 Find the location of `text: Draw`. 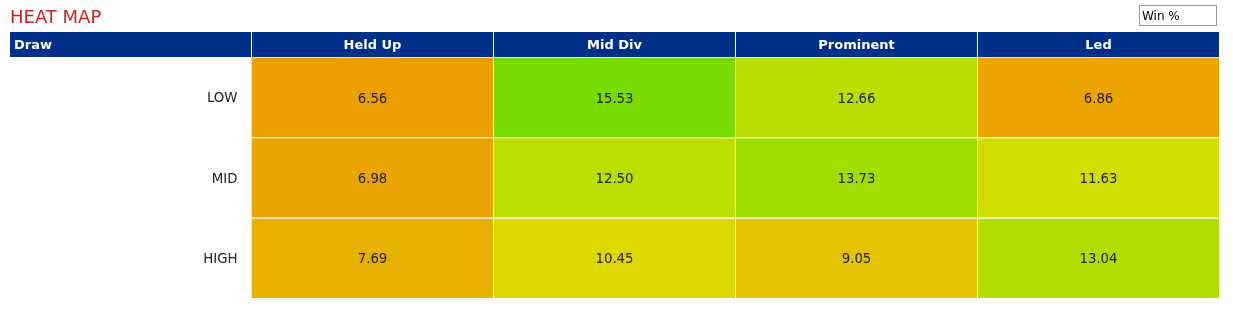

text: Draw is located at coordinates (33, 45).